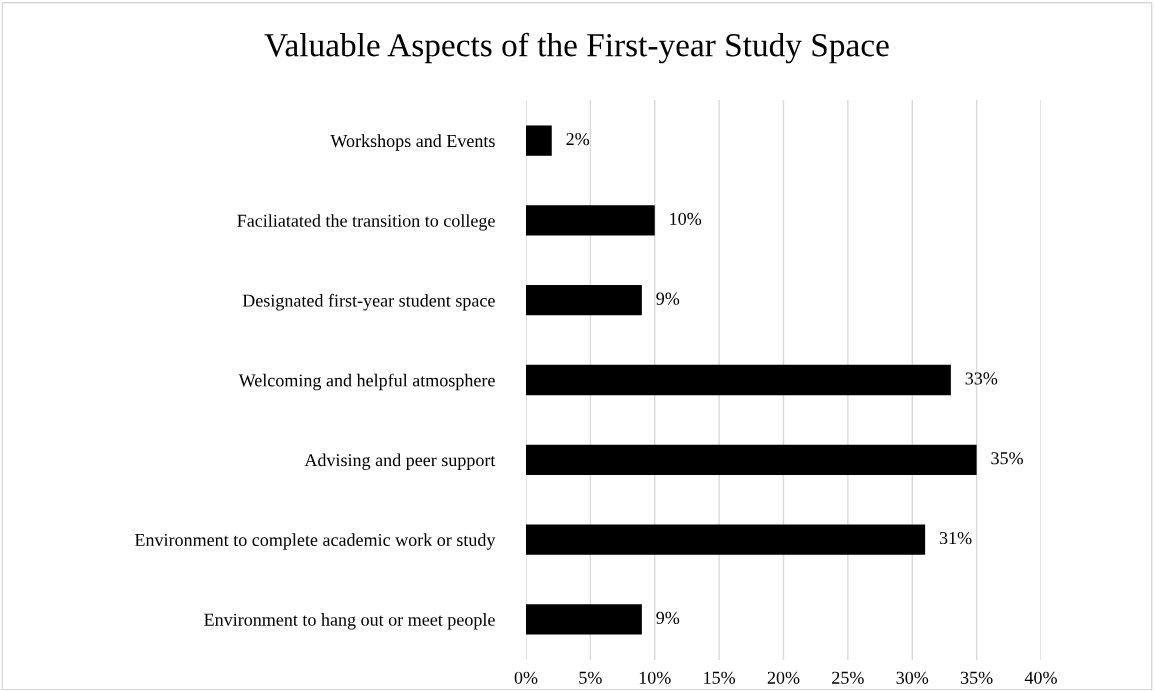  What do you see at coordinates (315, 541) in the screenshot?
I see `y-tick-label: Environment to complete academic work or study` at bounding box center [315, 541].